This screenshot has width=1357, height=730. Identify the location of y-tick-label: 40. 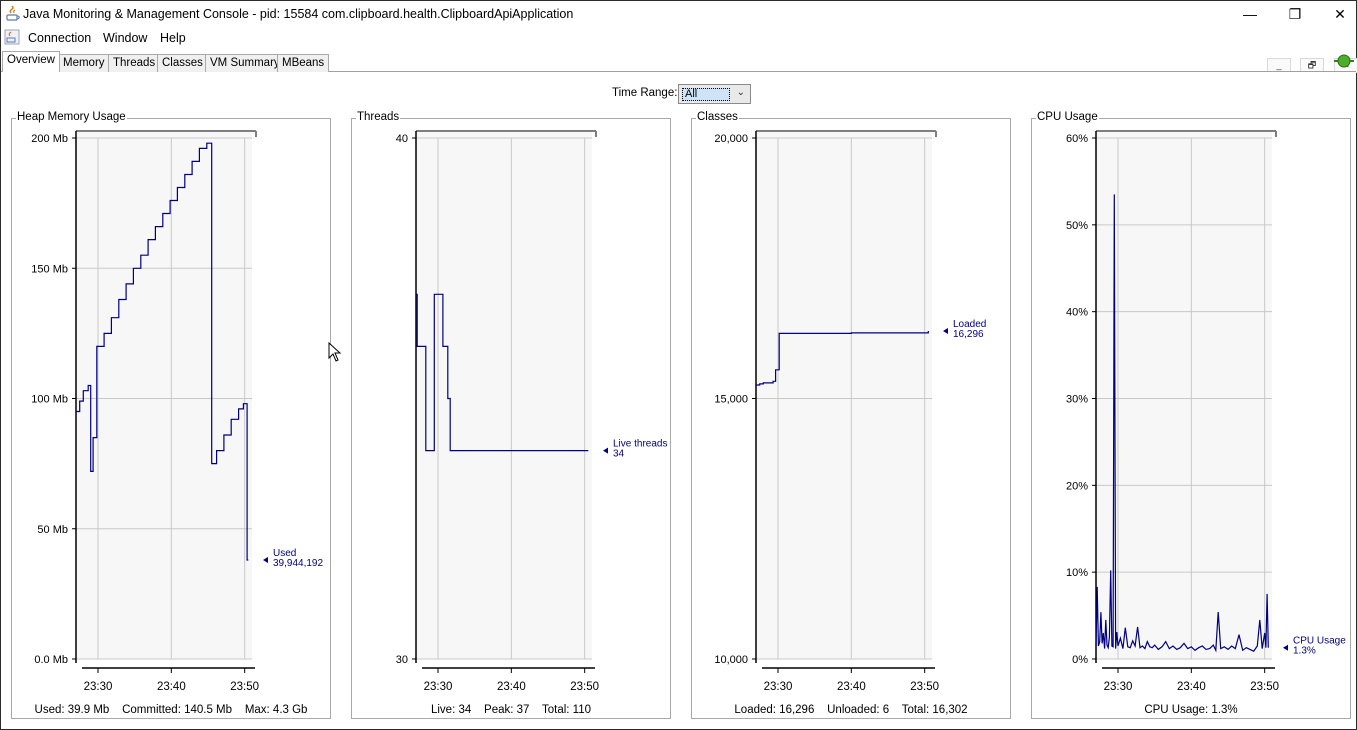
(402, 139).